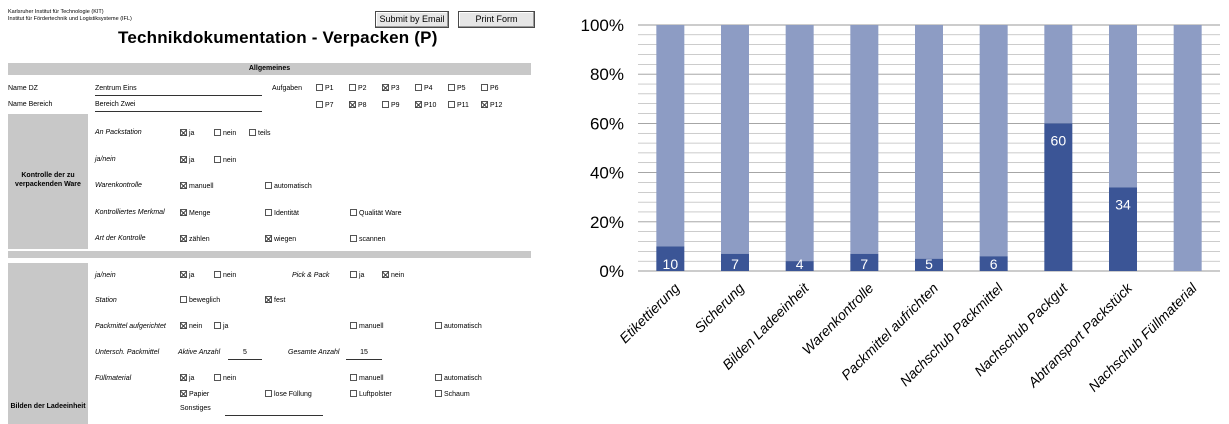 The image size is (1229, 424). I want to click on gesamte-anzahl-label: Gesamte Anzahl, so click(314, 352).